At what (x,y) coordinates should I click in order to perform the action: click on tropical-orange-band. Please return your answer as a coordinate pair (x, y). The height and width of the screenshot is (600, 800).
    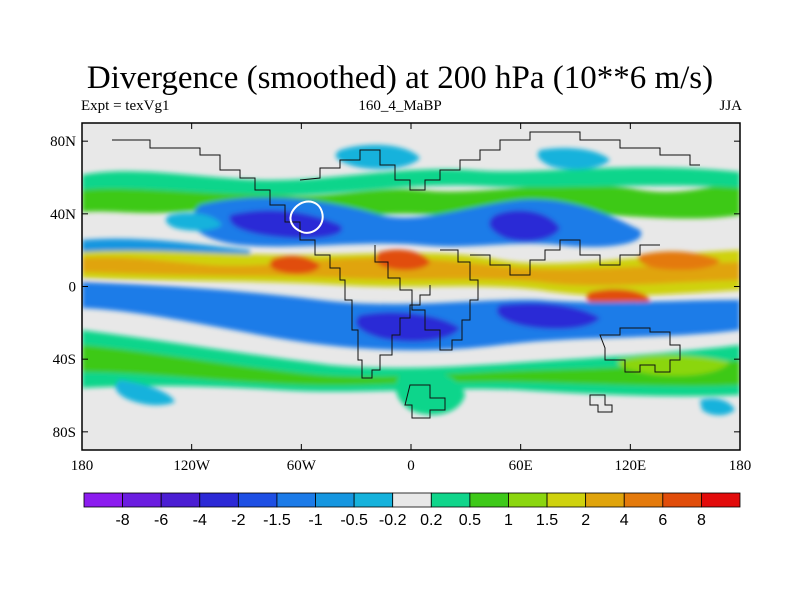
    Looking at the image, I should click on (411, 271).